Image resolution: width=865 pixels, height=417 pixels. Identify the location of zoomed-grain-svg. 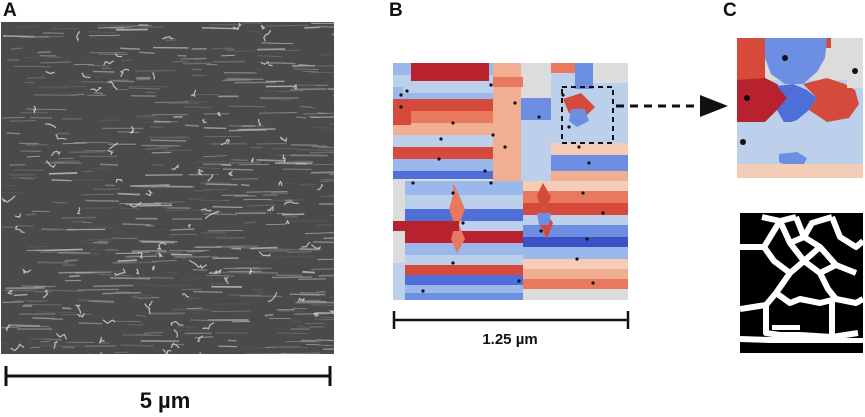
(800, 108).